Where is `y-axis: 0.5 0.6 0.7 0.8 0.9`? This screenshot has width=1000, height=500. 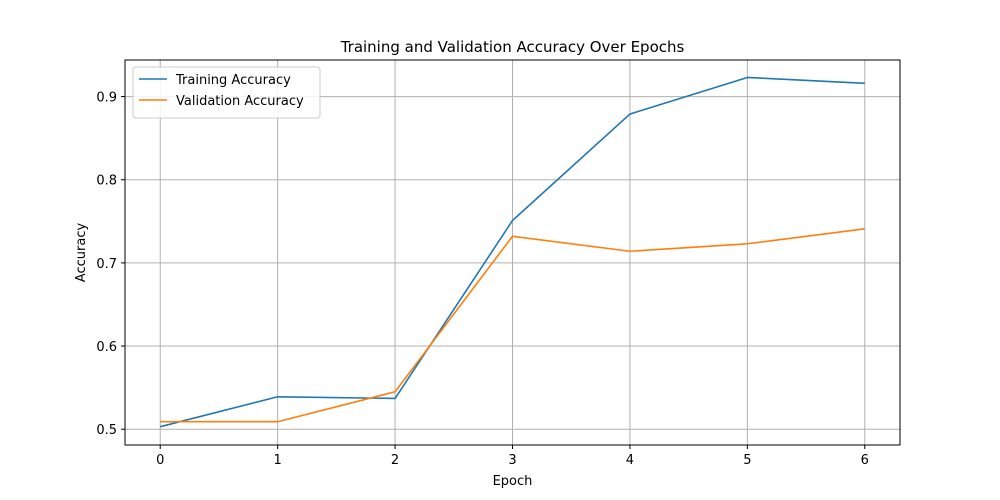 y-axis: 0.5 0.6 0.7 0.8 0.9 is located at coordinates (110, 264).